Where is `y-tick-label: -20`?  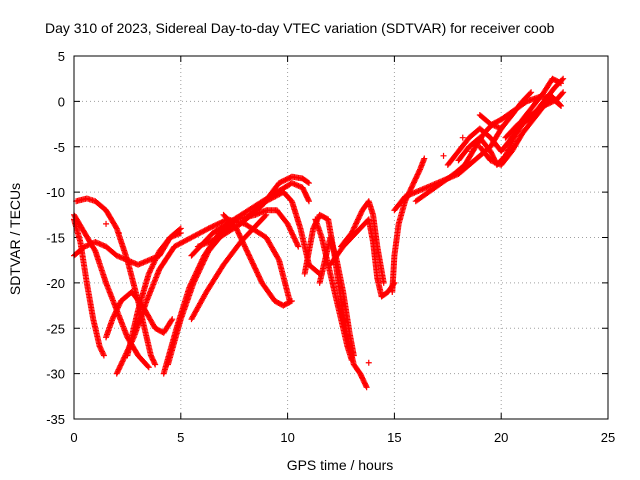 y-tick-label: -20 is located at coordinates (55, 283).